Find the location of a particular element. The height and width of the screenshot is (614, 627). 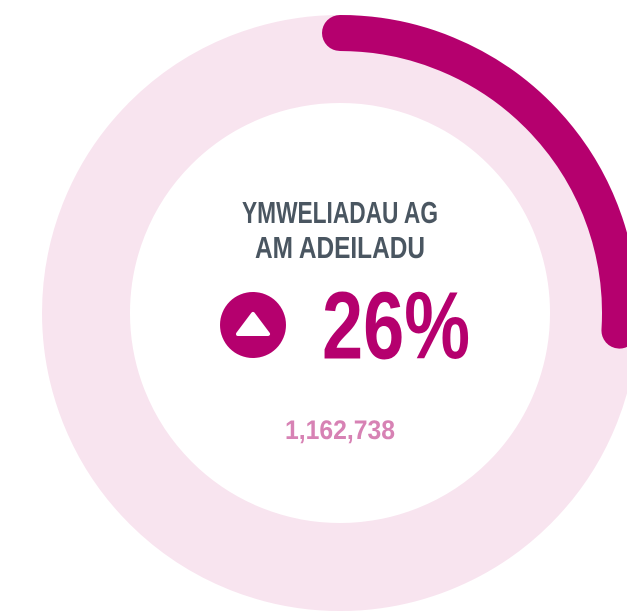

title-line: YMWELIADAU AG is located at coordinates (340, 212).